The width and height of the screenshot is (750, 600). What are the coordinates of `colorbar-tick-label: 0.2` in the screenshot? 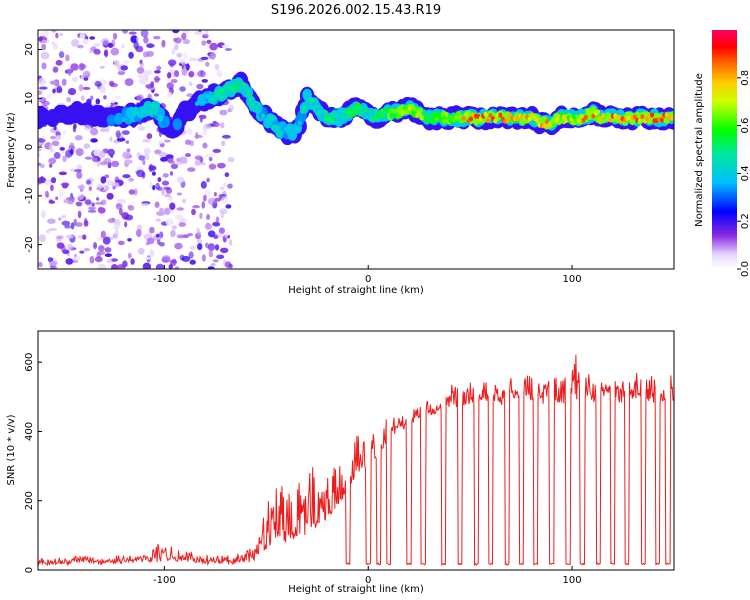 It's located at (745, 221).